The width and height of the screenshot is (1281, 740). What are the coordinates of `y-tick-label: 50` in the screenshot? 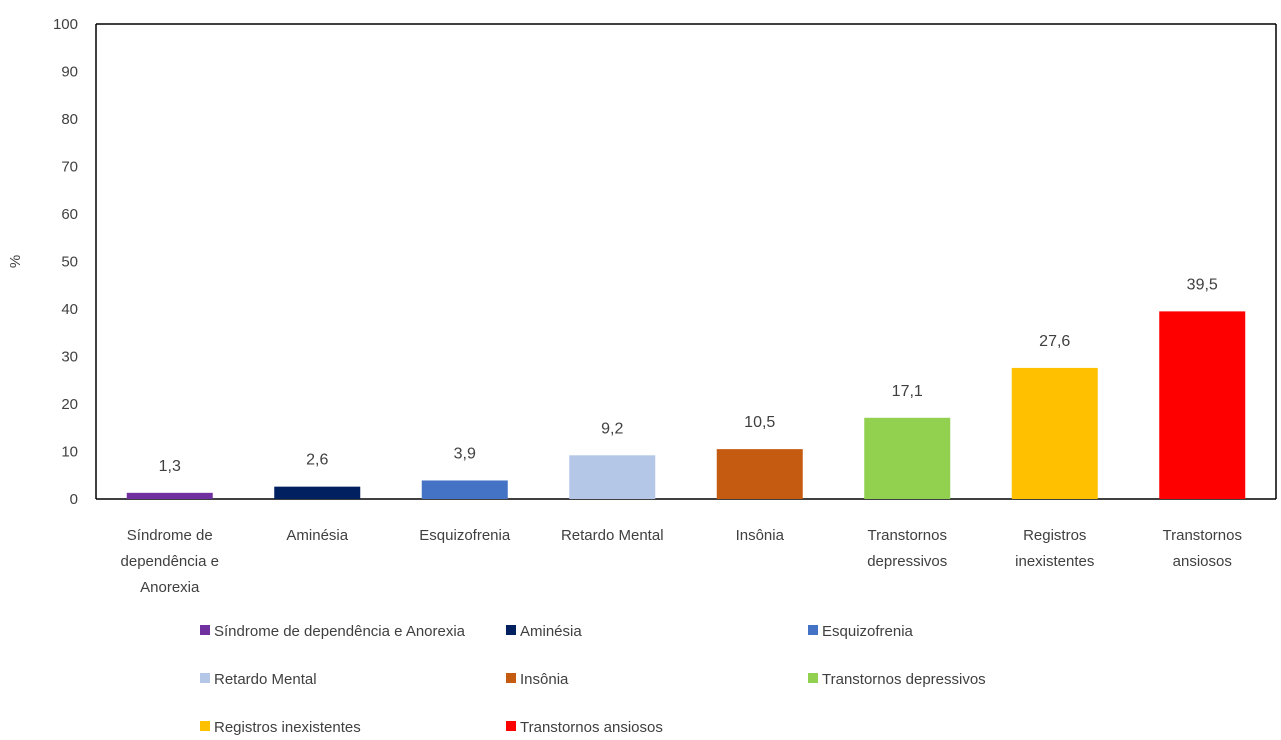 It's located at (69, 262).